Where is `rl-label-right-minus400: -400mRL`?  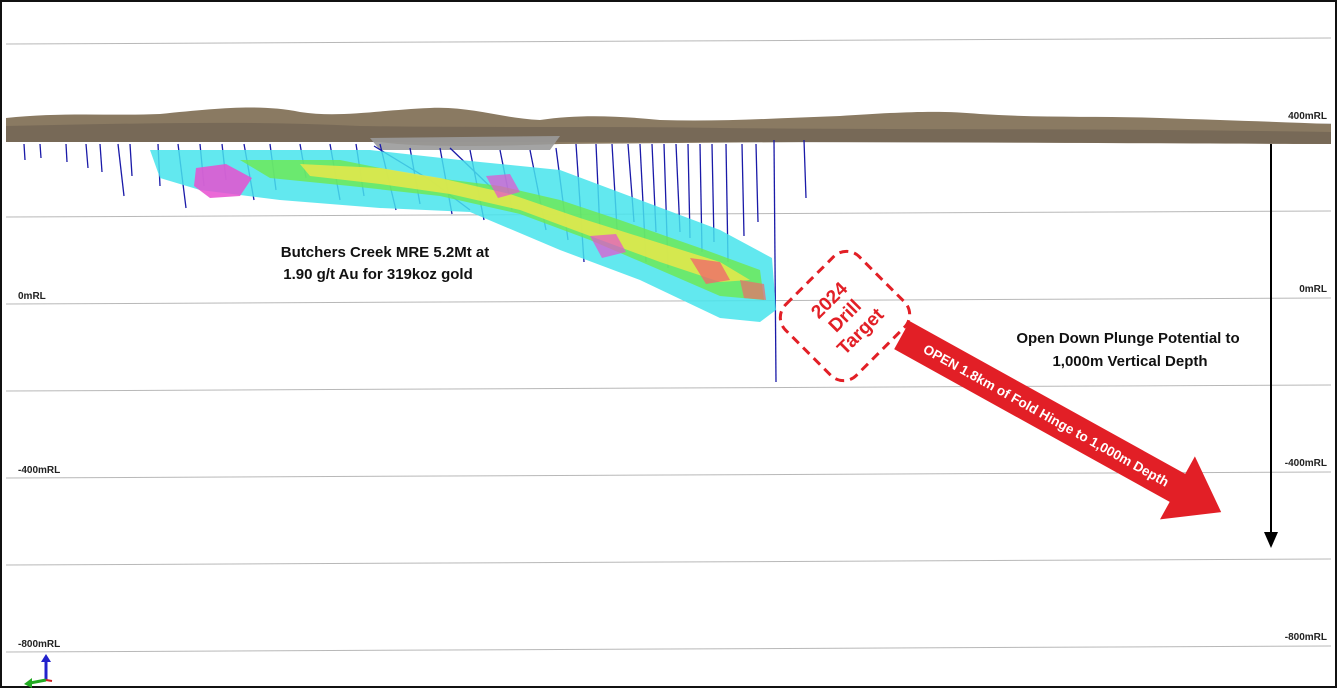
rl-label-right-minus400: -400mRL is located at coordinates (1306, 463).